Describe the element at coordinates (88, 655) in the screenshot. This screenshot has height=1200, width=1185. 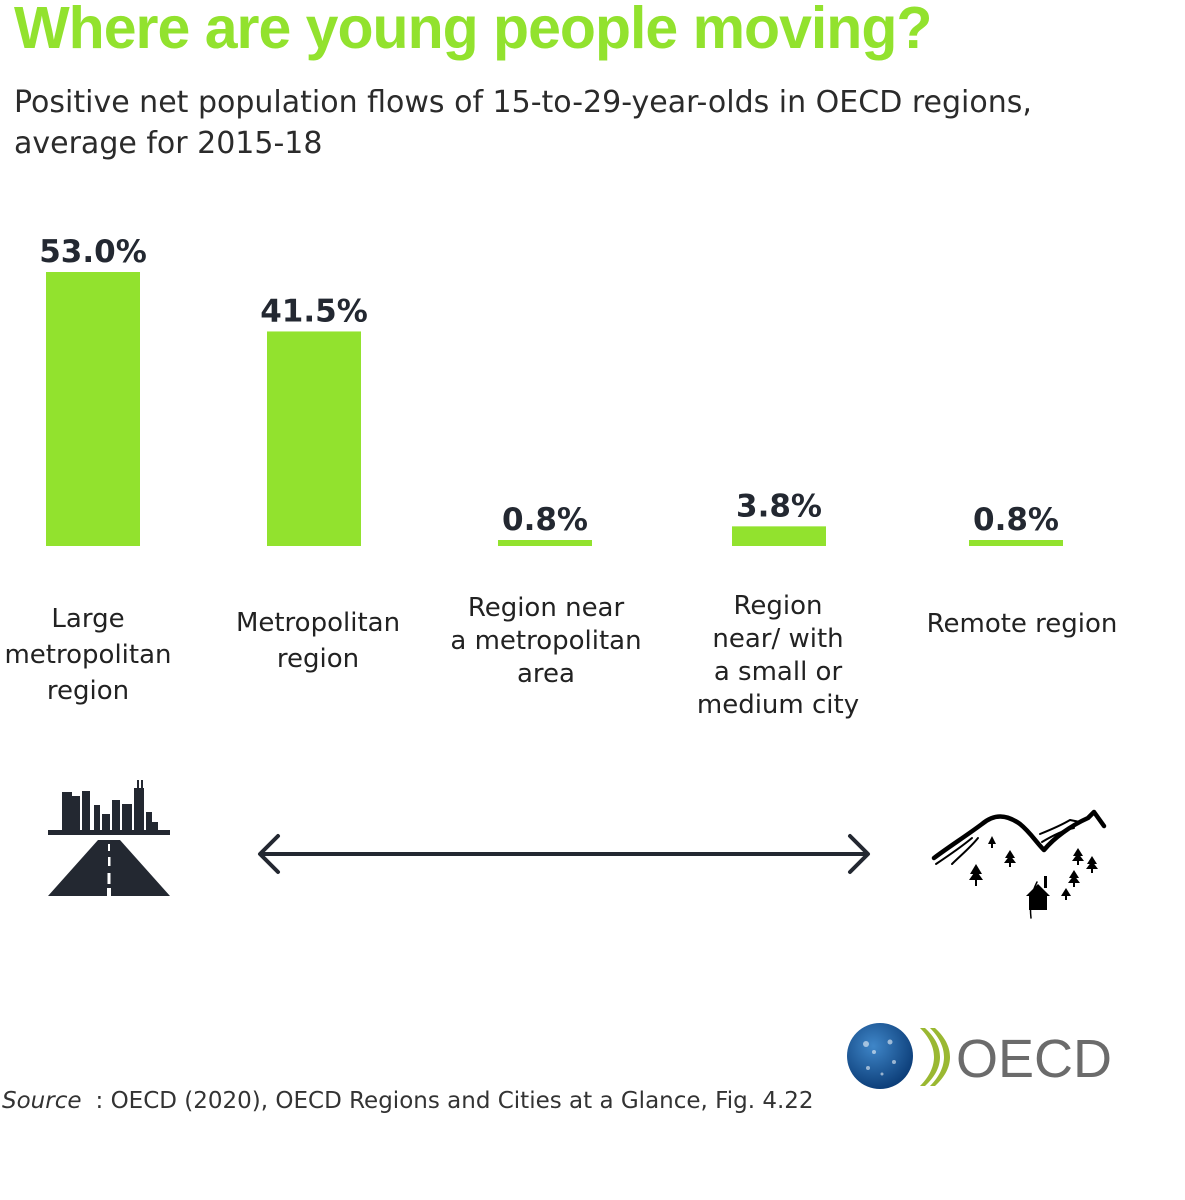
I see `category-label-large-metropolitan: Large metropolitan region` at that location.